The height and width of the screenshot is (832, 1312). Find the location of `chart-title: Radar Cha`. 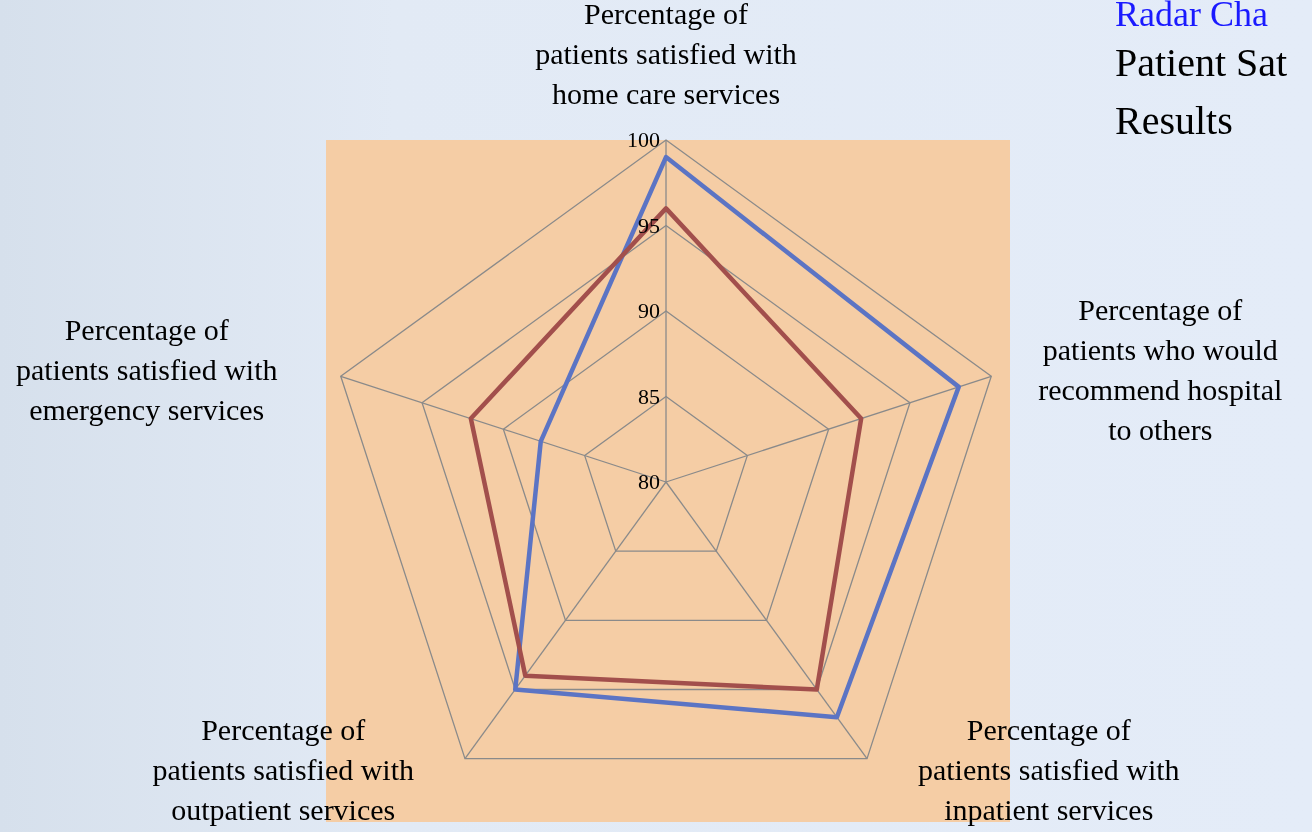

chart-title: Radar Cha is located at coordinates (1191, 17).